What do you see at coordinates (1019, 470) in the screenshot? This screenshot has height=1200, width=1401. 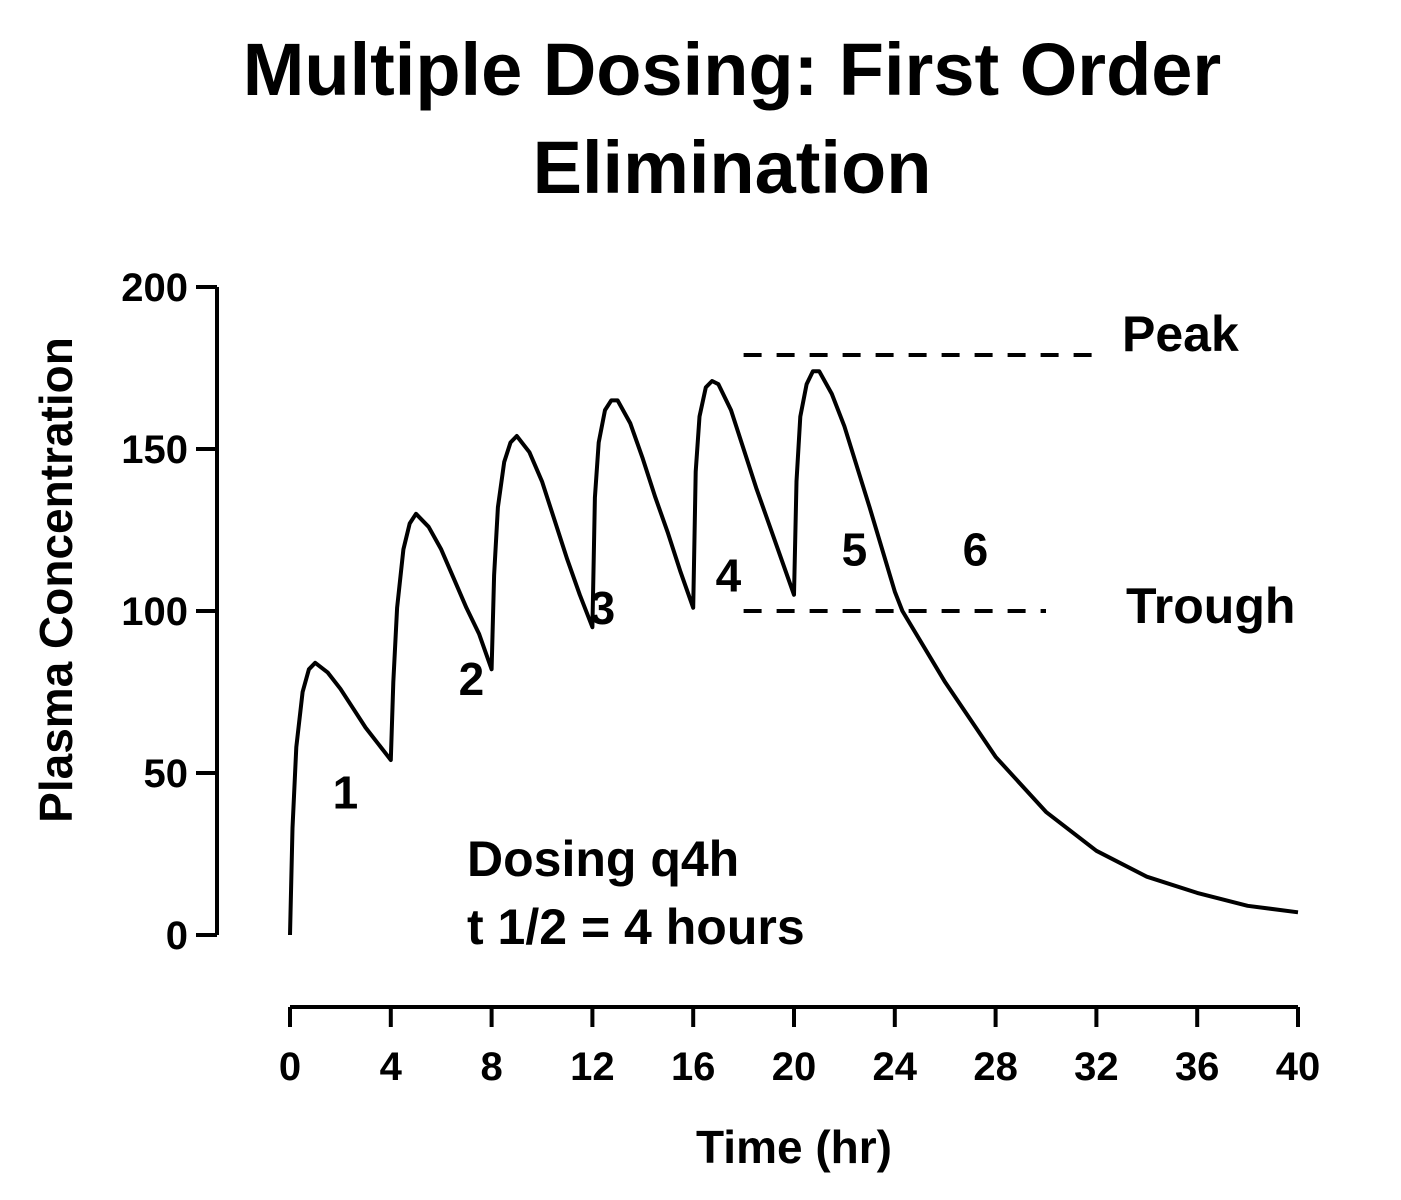 I see `reference-lines: Peak Trough` at bounding box center [1019, 470].